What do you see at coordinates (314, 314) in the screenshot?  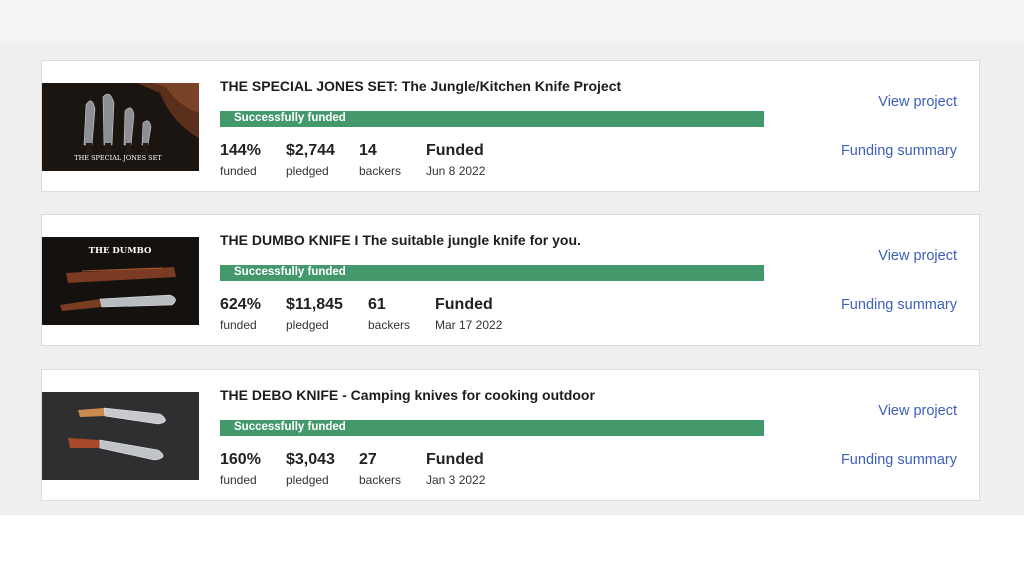 I see `stat-pledged: $11,845 pledged` at bounding box center [314, 314].